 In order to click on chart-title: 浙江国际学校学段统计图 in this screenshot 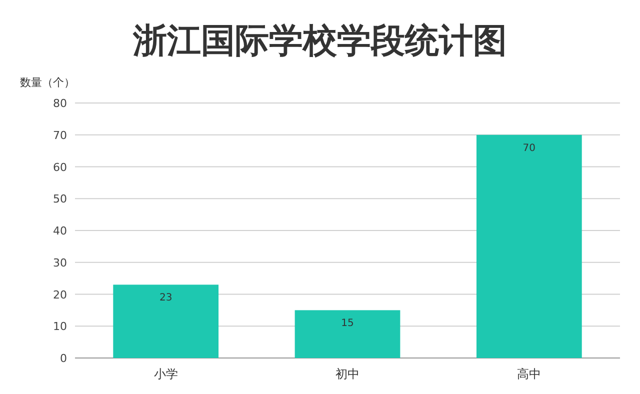, I will do `click(319, 41)`.